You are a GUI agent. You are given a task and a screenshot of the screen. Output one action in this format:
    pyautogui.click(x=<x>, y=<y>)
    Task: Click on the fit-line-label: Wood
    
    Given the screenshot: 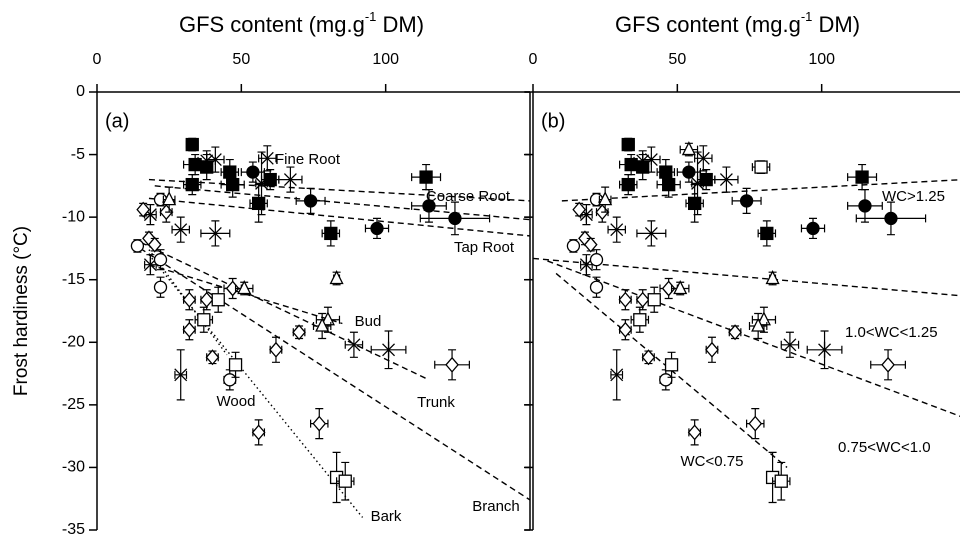 What is the action you would take?
    pyautogui.click(x=236, y=401)
    